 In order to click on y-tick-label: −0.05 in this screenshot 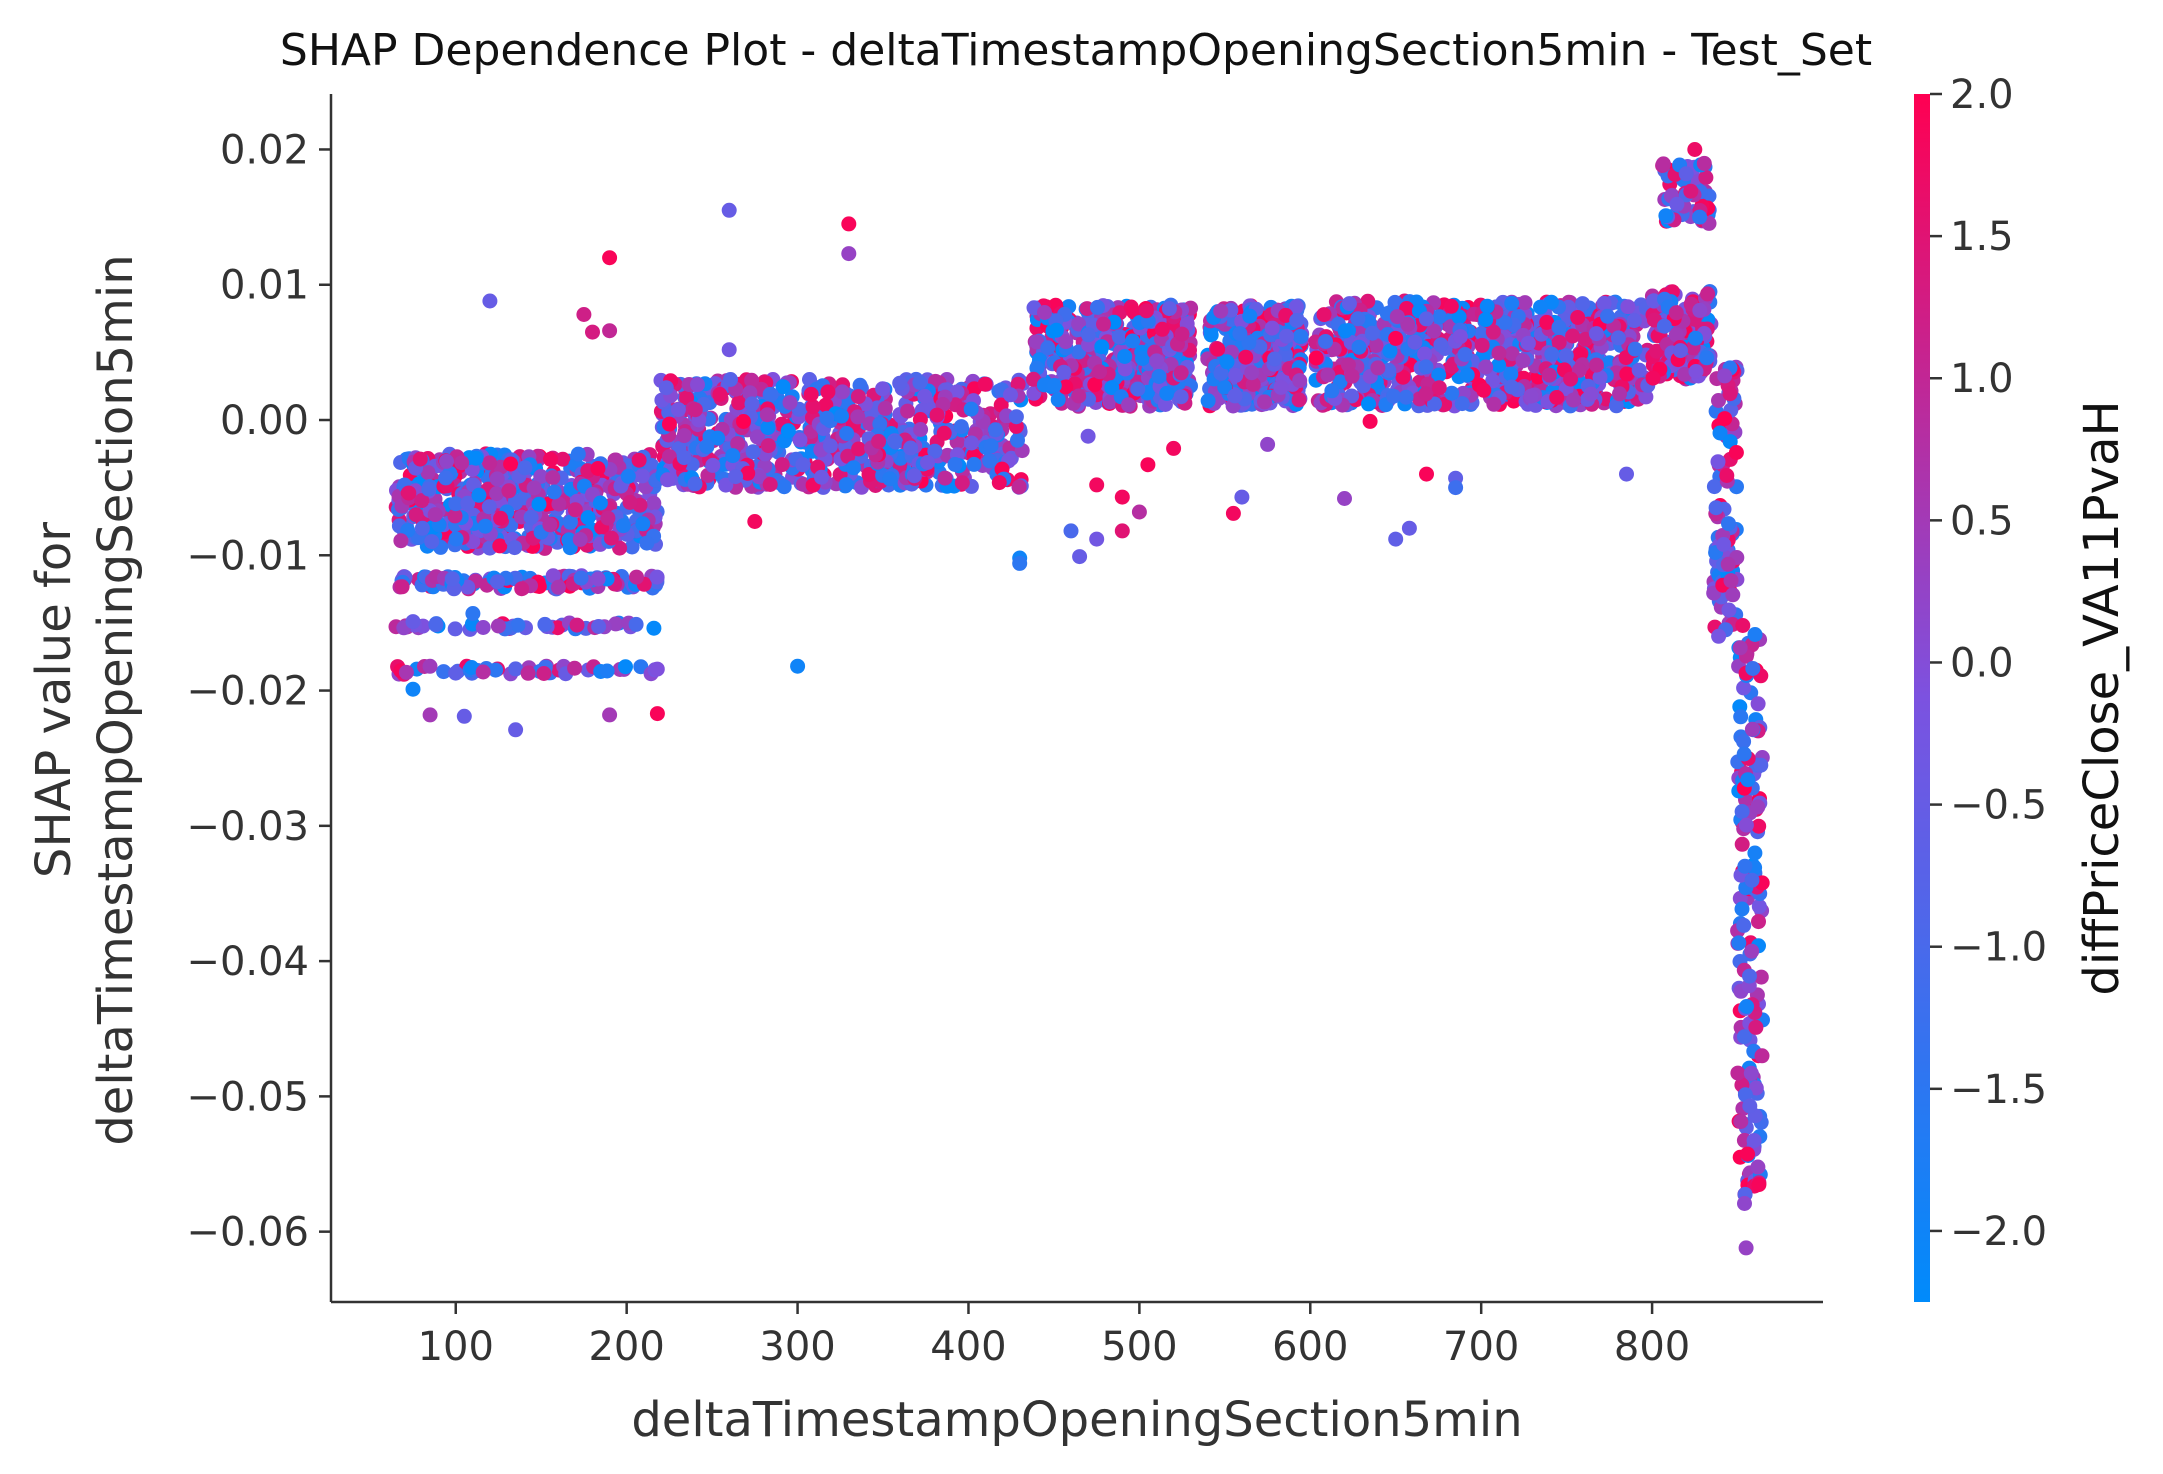, I will do `click(247, 1097)`.